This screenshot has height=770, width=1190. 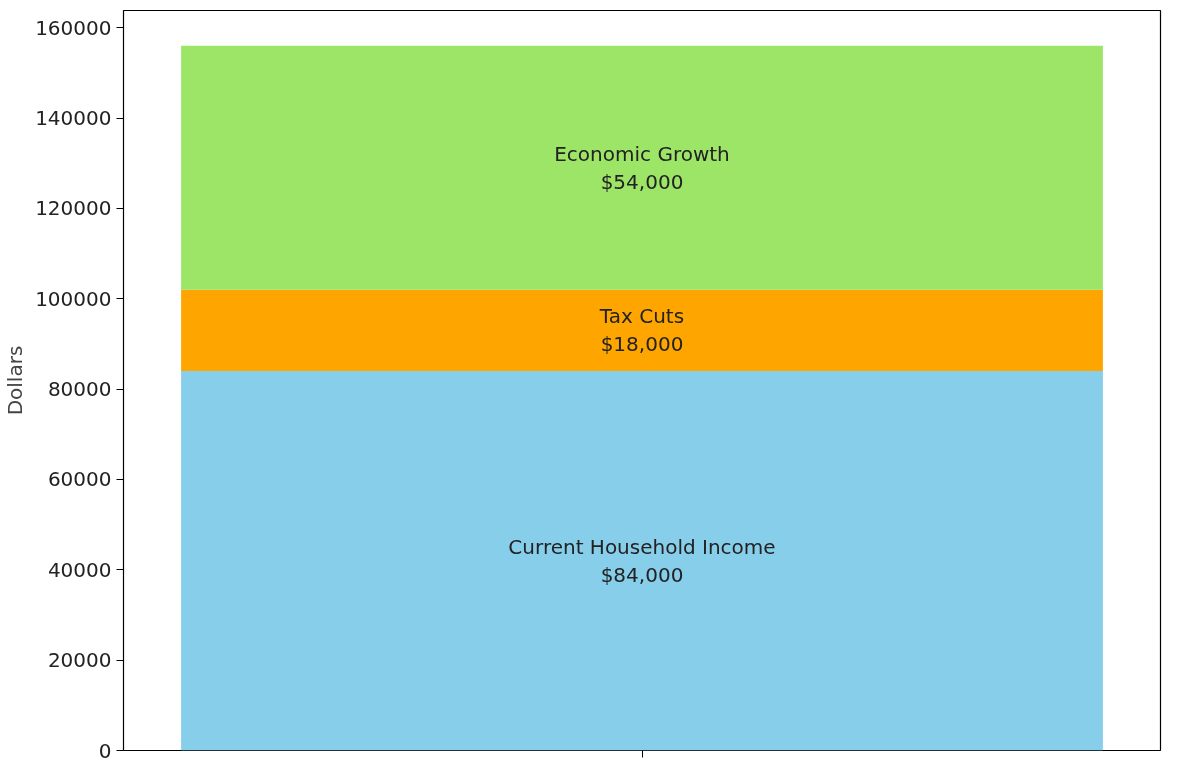 I want to click on data-label: $84,000, so click(x=642, y=574).